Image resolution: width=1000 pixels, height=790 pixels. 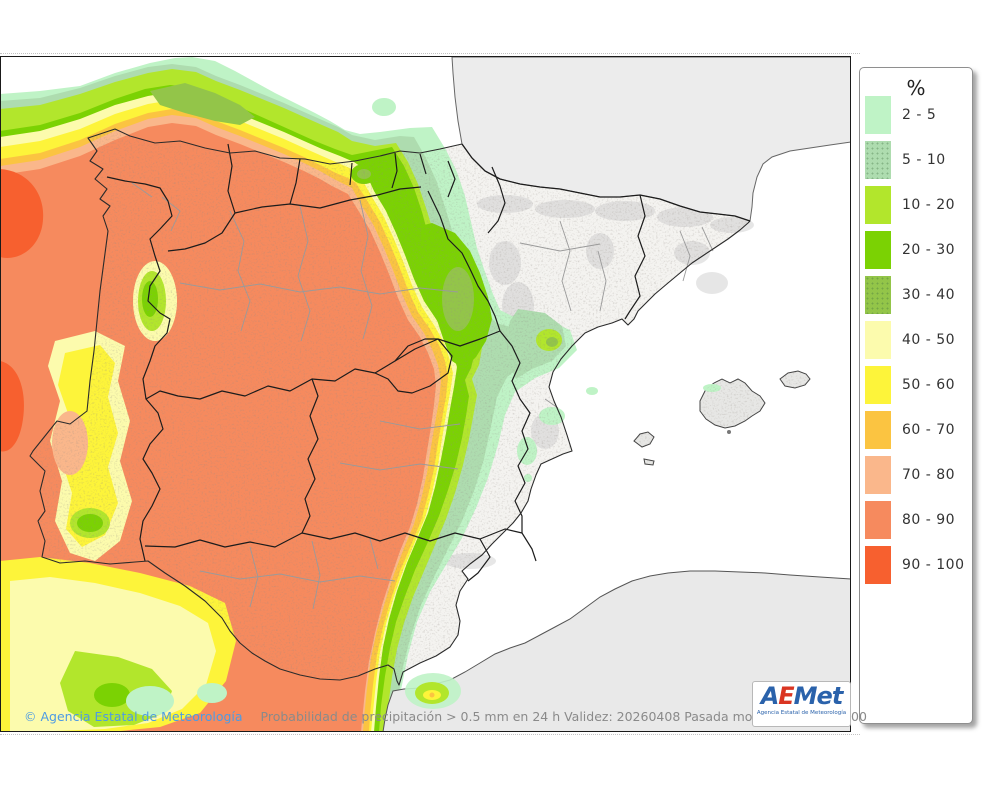 I want to click on aemet-logo: AEMet Agencia Estatal de Meteorología, so click(x=801, y=704).